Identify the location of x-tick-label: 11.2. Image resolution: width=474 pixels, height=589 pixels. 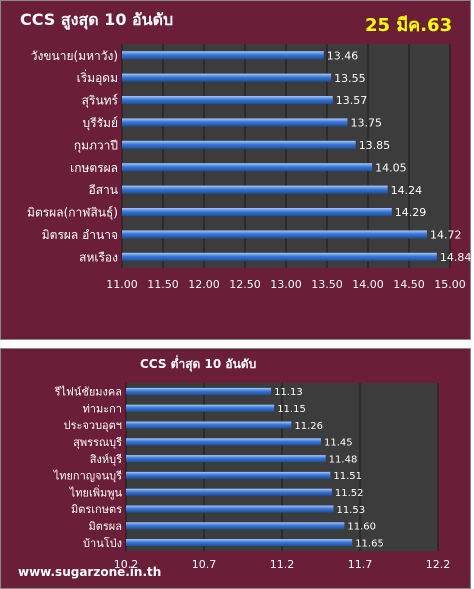
(282, 564).